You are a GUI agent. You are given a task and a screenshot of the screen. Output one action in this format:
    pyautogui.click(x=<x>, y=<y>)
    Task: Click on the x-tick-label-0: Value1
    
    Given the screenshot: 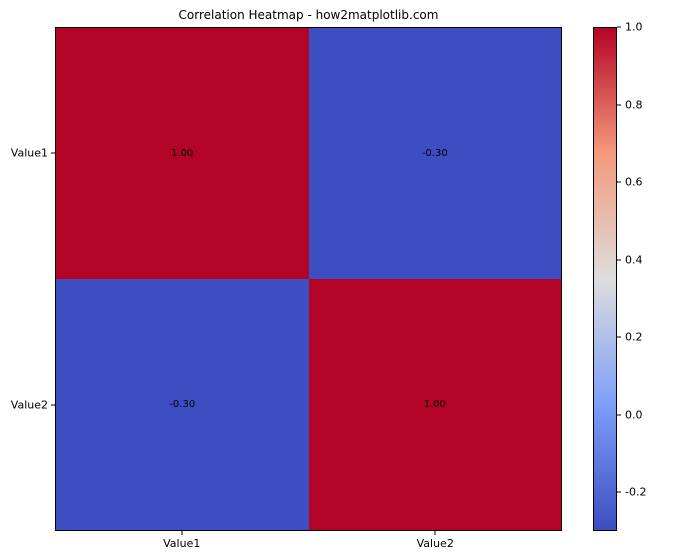 What is the action you would take?
    pyautogui.click(x=182, y=543)
    